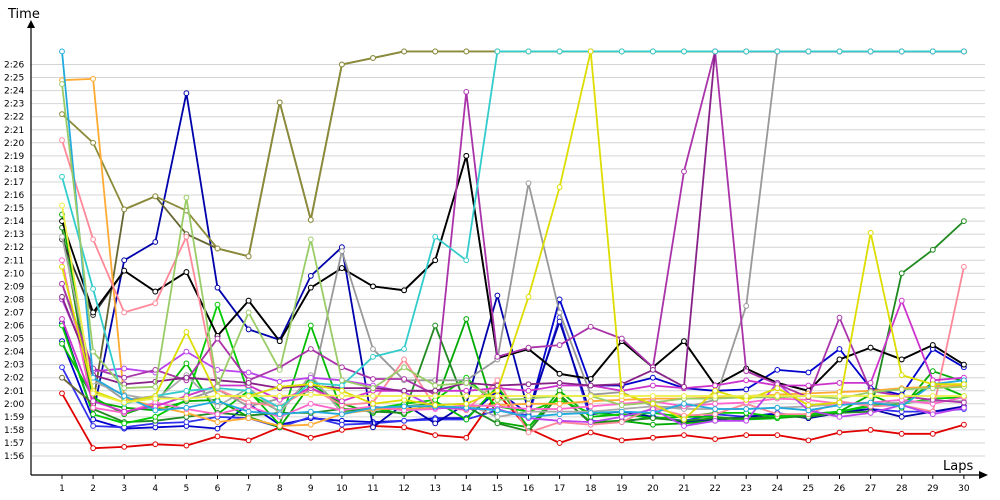 The width and height of the screenshot is (1000, 500). What do you see at coordinates (14, 144) in the screenshot?
I see `y-tick-label: 2:20` at bounding box center [14, 144].